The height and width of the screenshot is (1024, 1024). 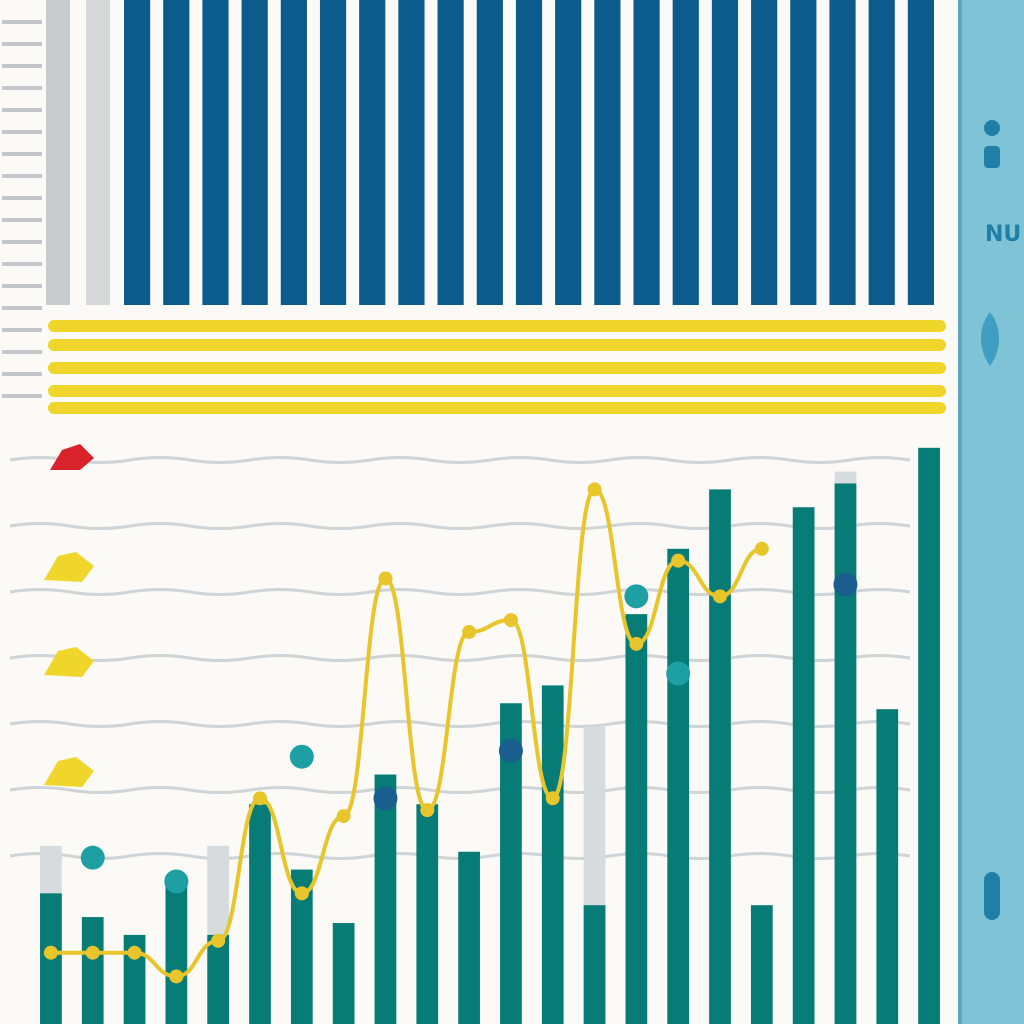 I want to click on person-icon, so click(x=992, y=157).